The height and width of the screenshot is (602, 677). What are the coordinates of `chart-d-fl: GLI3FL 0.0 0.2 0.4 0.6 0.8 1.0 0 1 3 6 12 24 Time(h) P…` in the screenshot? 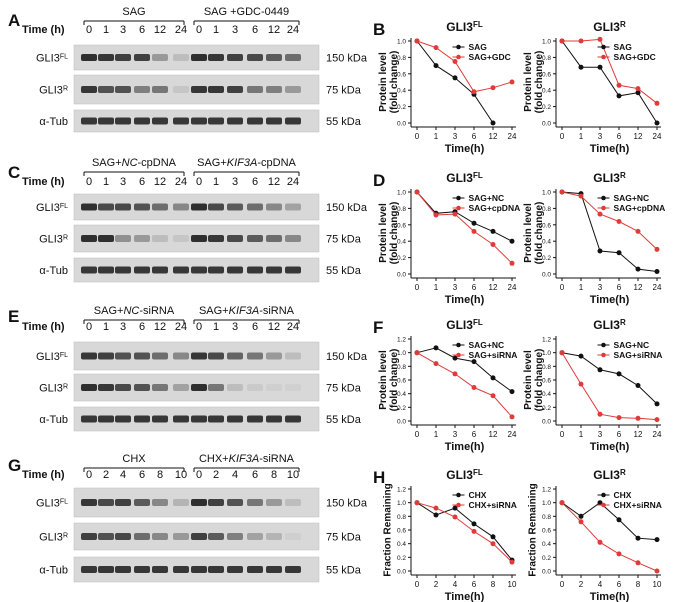 It's located at (449, 239).